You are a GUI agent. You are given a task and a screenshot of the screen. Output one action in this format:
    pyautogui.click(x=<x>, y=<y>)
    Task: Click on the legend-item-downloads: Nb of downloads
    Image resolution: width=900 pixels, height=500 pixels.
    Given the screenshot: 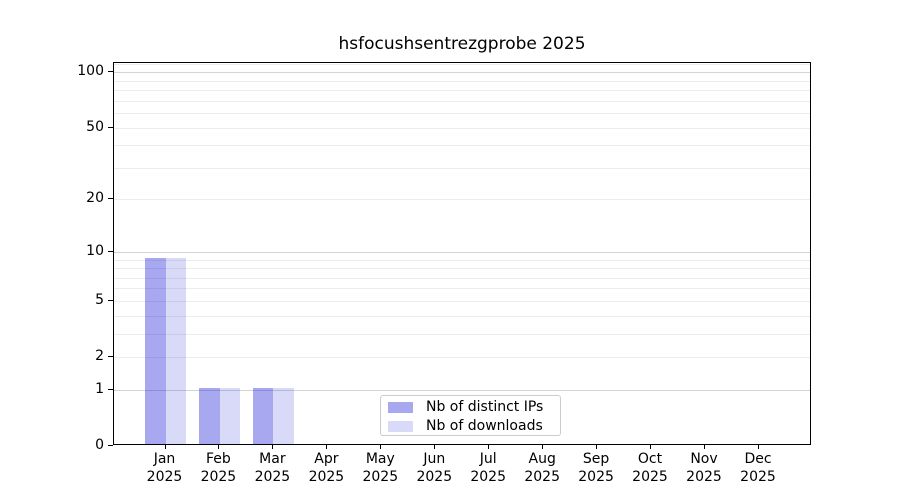 What is the action you would take?
    pyautogui.click(x=474, y=426)
    